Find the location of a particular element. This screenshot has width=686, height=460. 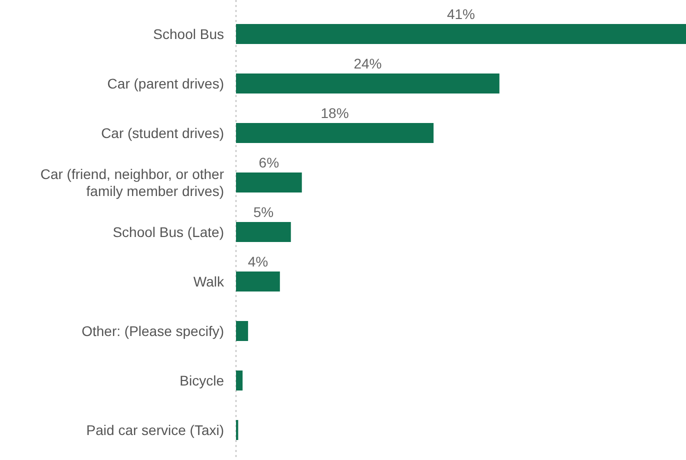

data-label: 18% is located at coordinates (334, 113).